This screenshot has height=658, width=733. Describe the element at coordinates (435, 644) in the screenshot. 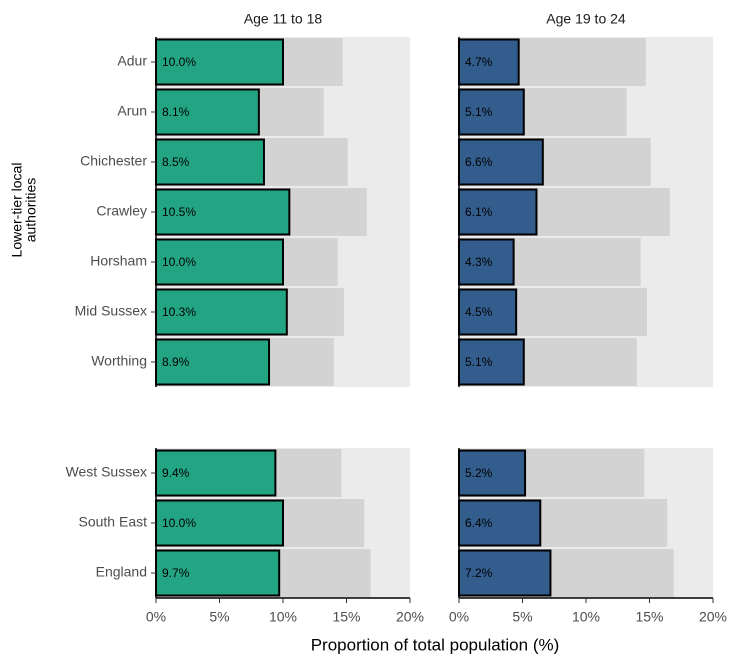

I see `x-axis-title: Proportion of total population (%)` at that location.